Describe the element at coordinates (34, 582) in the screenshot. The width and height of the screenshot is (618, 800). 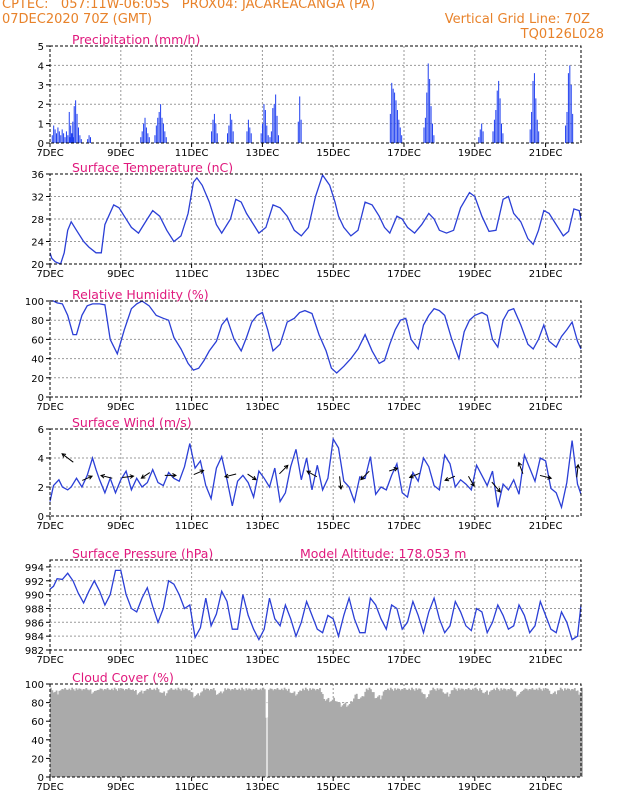
I see `y-tick-label: 992` at that location.